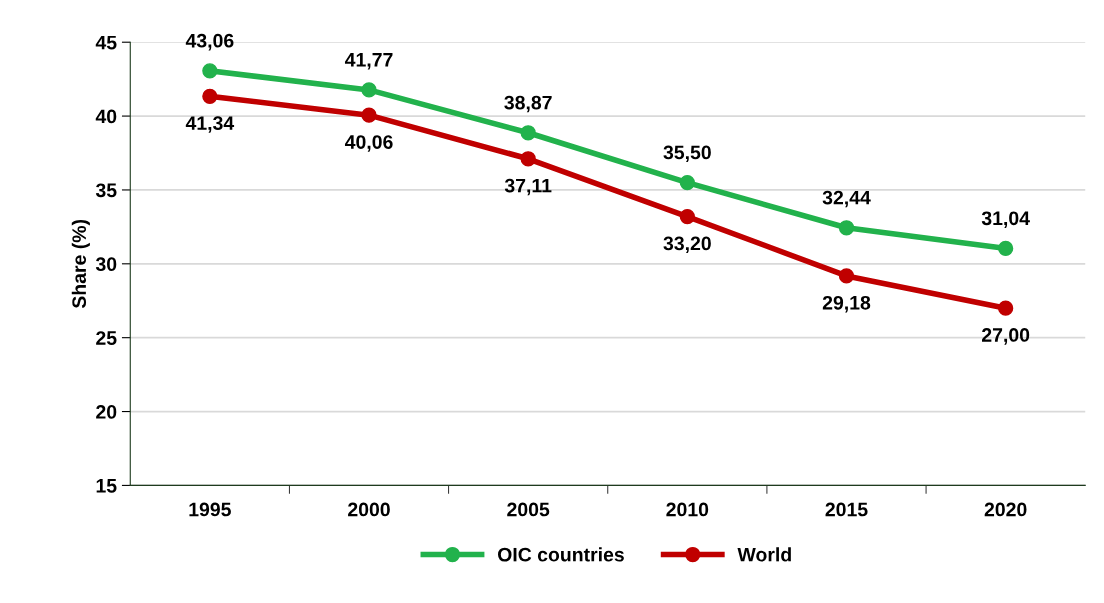 This screenshot has height=603, width=1104. I want to click on y-tick-label: 30, so click(106, 264).